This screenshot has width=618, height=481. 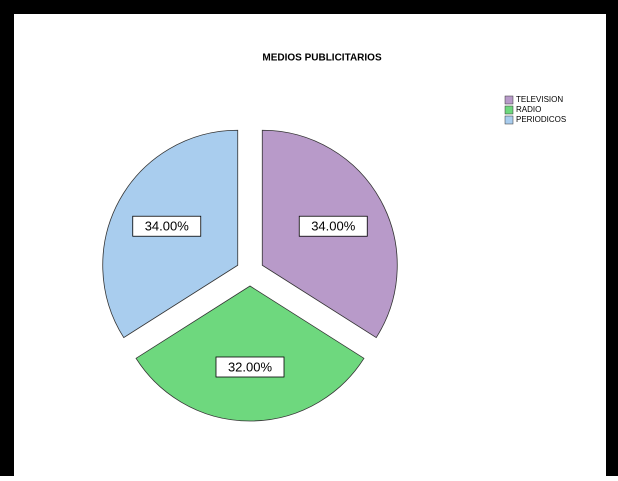 I want to click on chart-title: MEDIOS PUBLICITARIOS, so click(x=322, y=58).